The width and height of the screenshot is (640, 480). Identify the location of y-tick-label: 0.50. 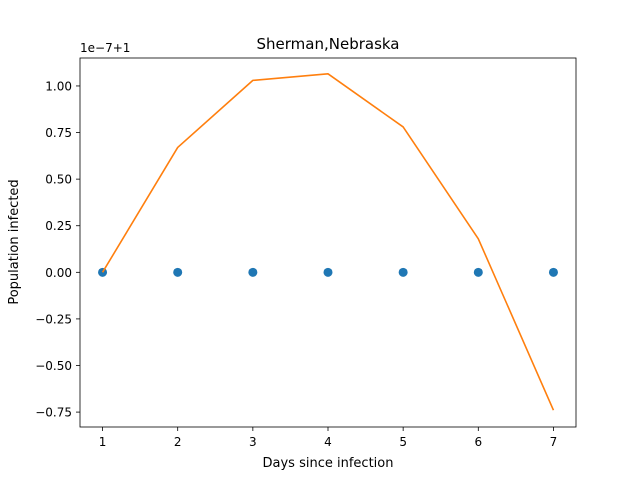
(58, 180).